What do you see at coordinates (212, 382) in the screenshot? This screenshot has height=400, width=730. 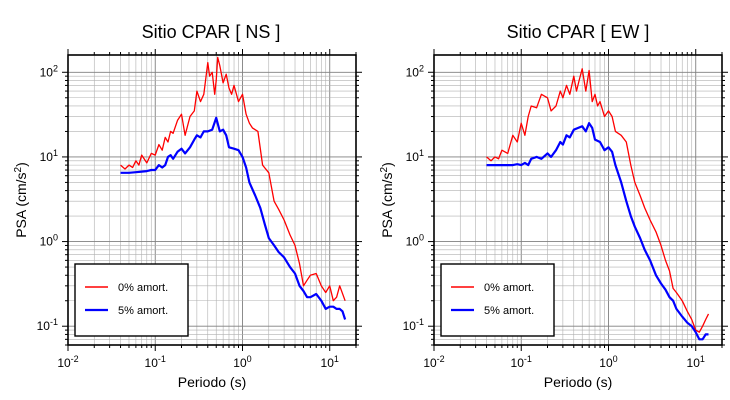 I see `x-axis-label-ns: Periodo (s)` at bounding box center [212, 382].